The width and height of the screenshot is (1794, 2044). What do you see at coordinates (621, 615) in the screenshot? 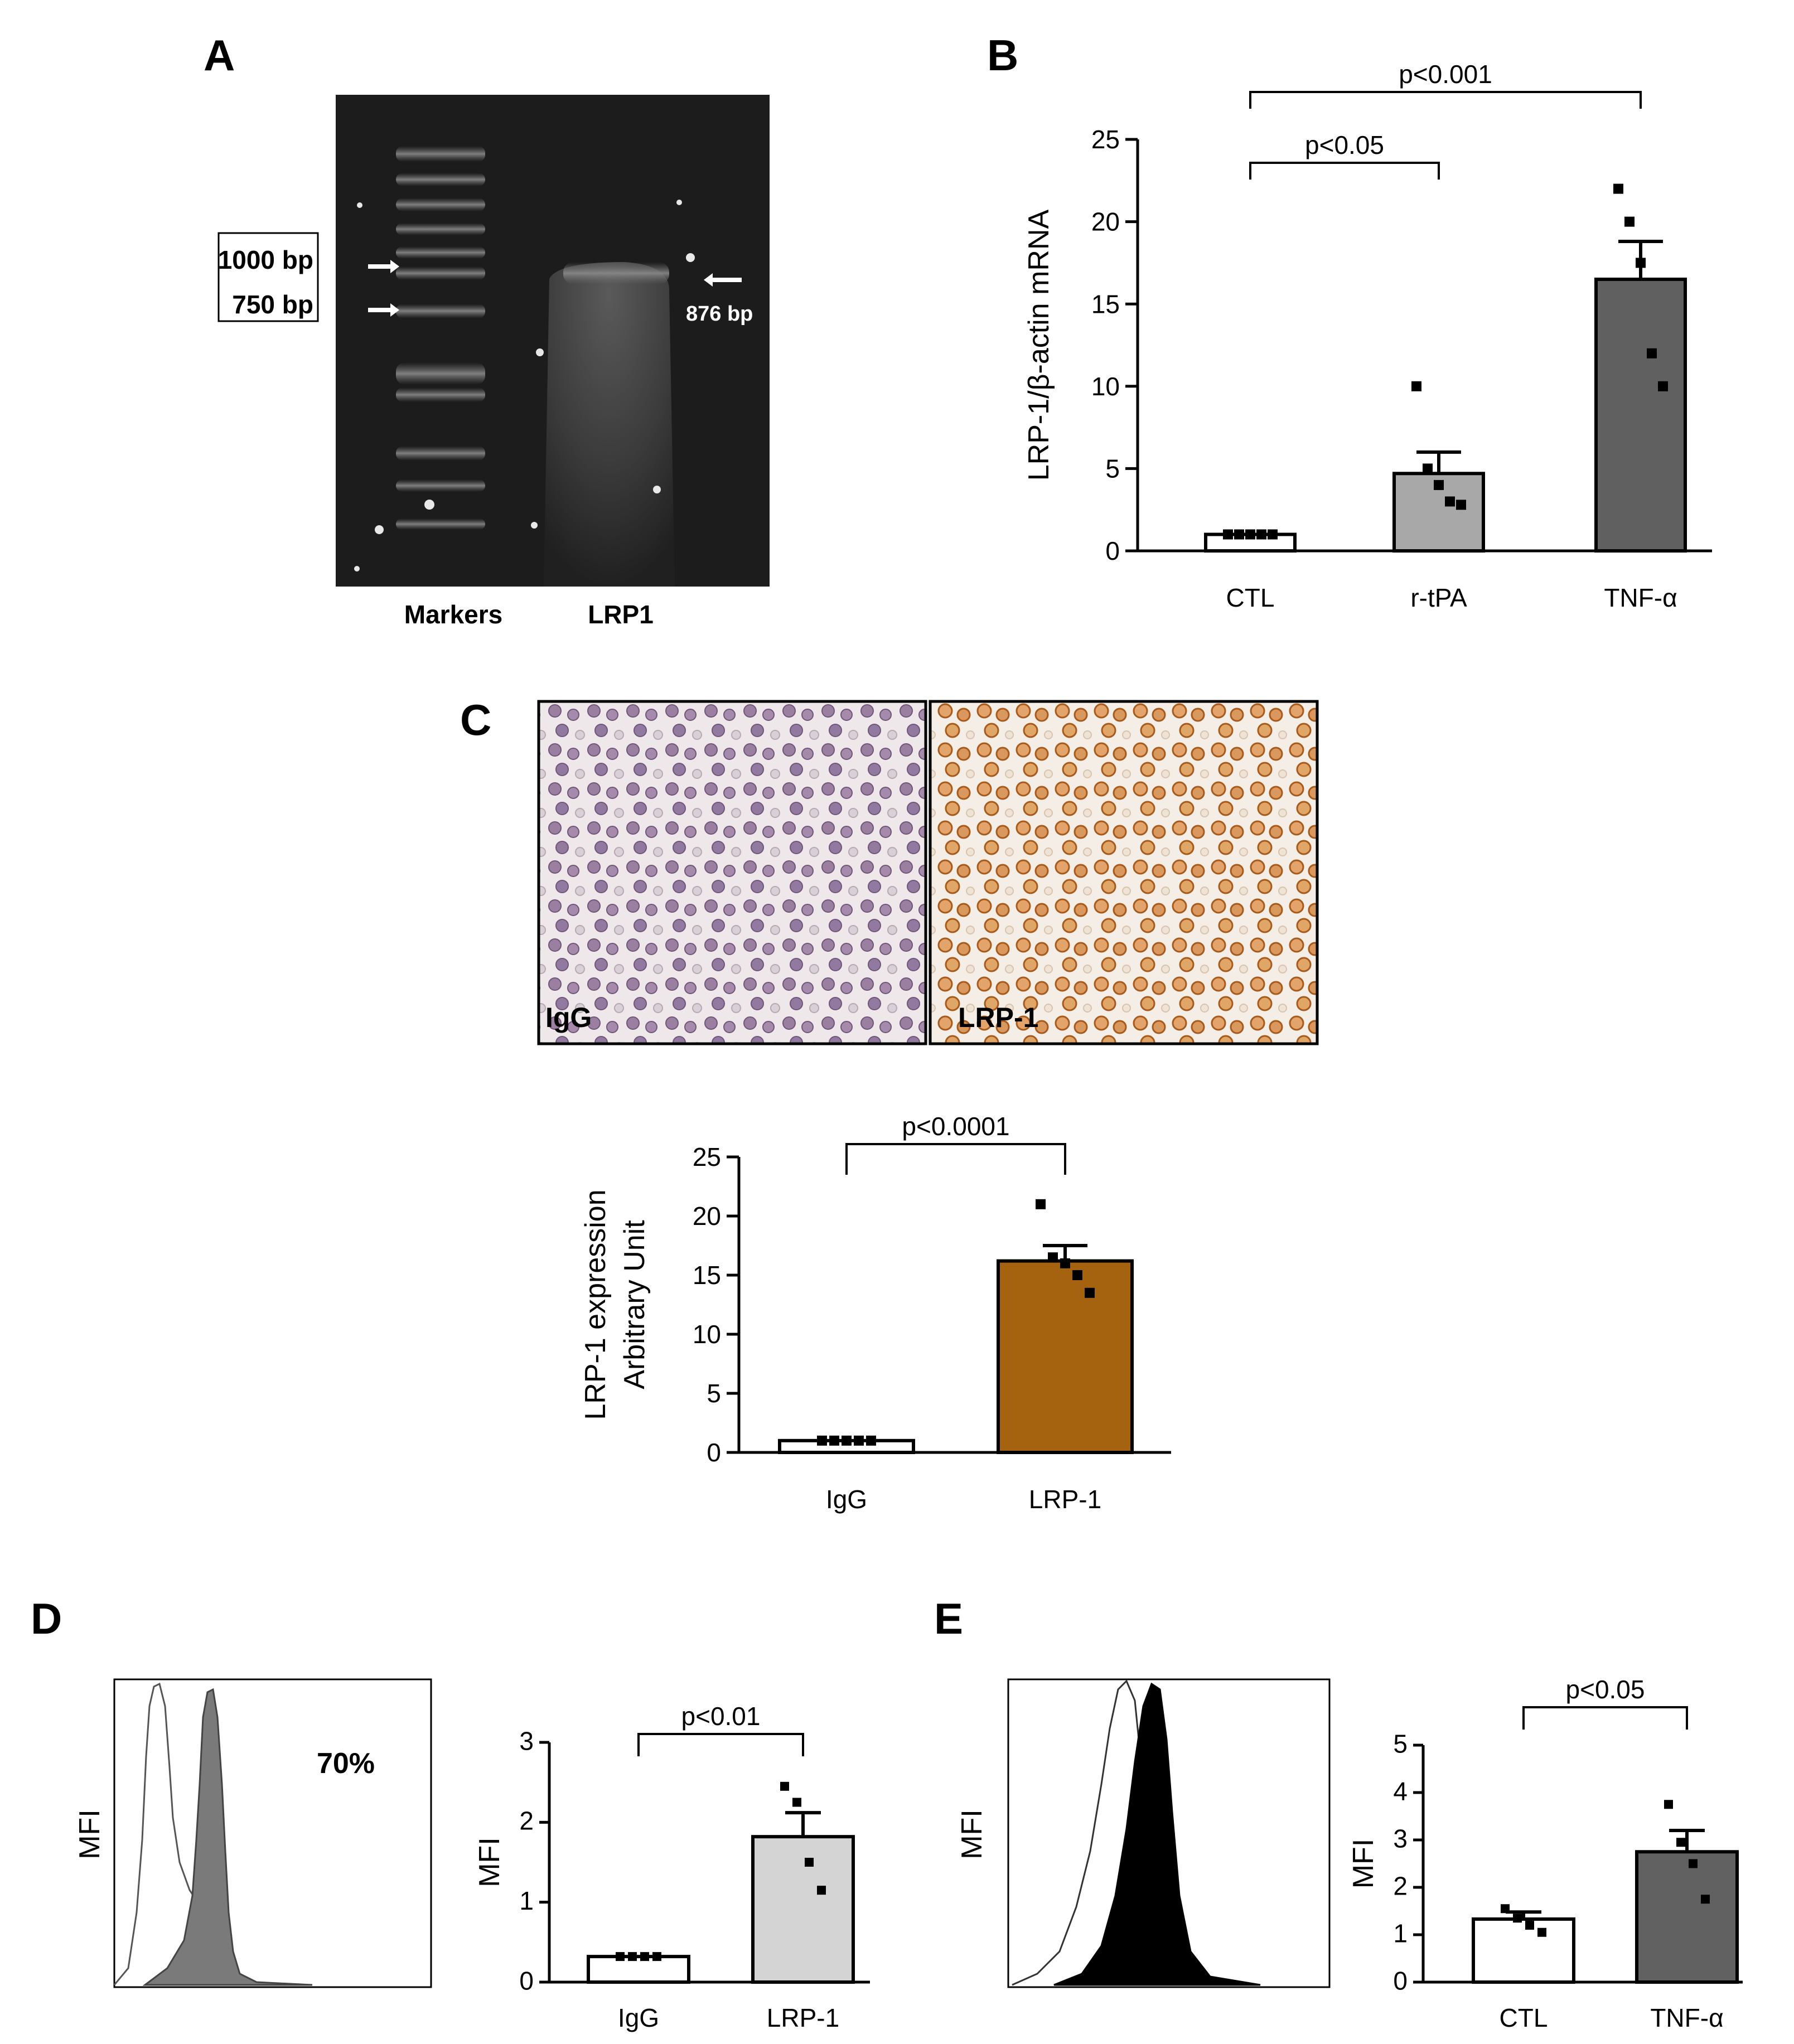
I see `lane-label-lrp1: LRP1` at bounding box center [621, 615].